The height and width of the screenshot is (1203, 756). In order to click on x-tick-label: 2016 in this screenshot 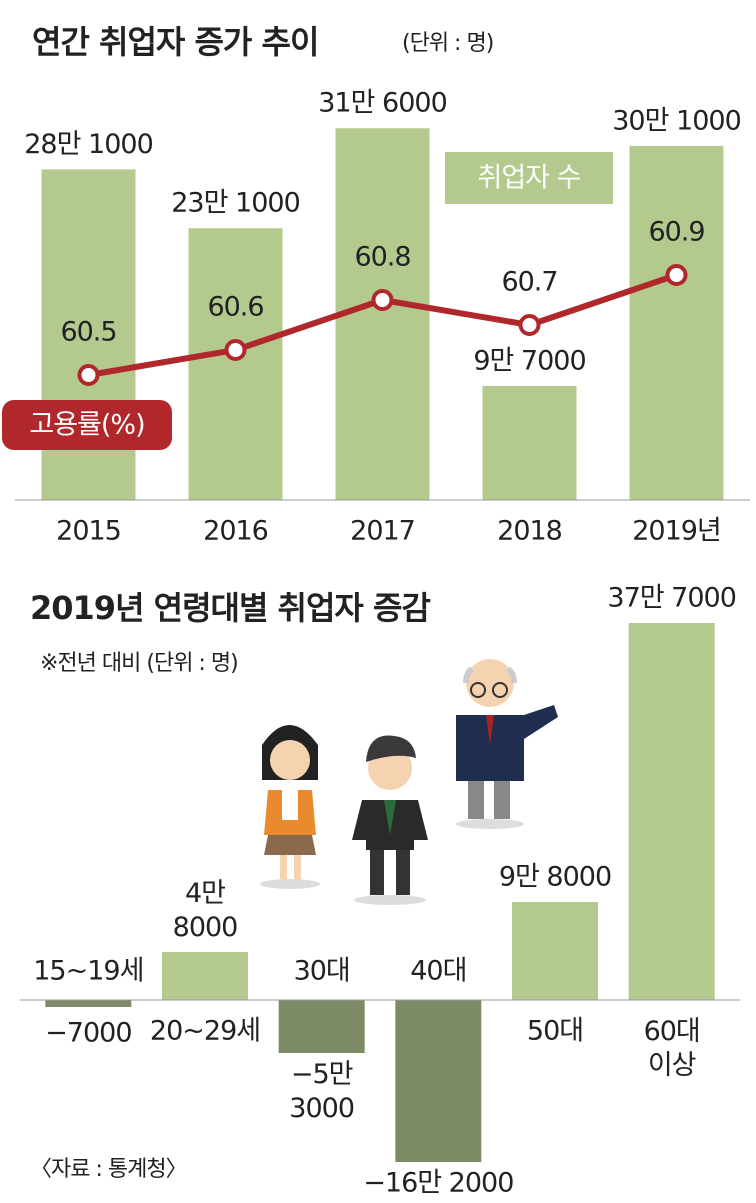, I will do `click(235, 531)`.